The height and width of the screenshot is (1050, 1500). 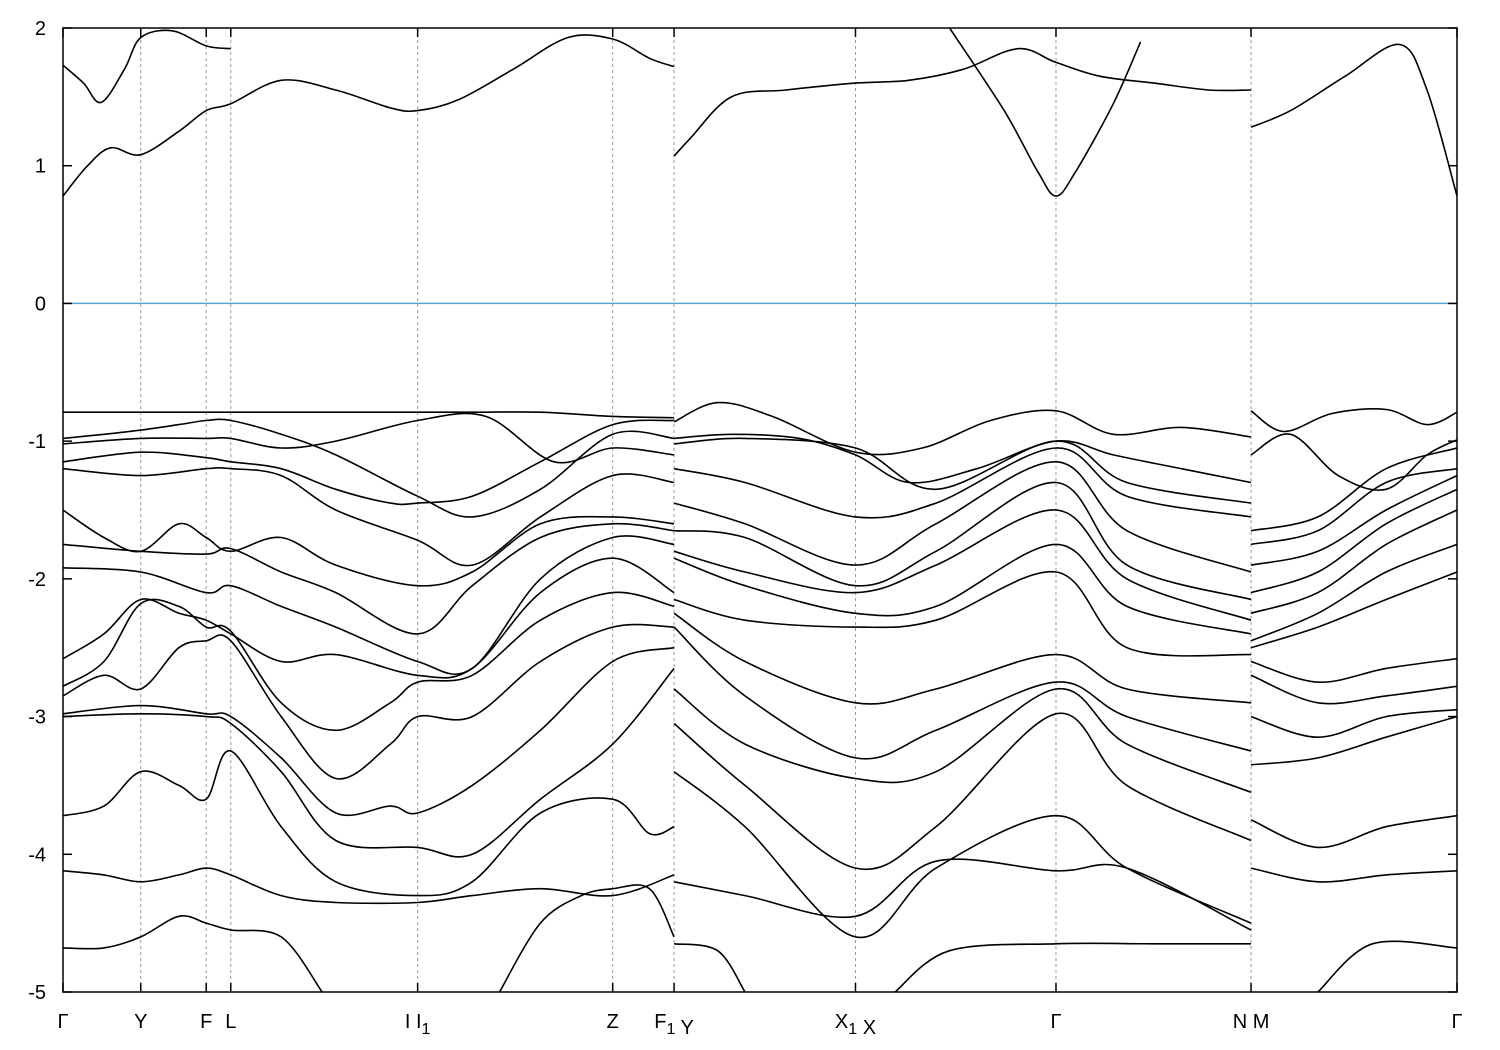 I want to click on y-tick-label: -4, so click(x=37, y=855).